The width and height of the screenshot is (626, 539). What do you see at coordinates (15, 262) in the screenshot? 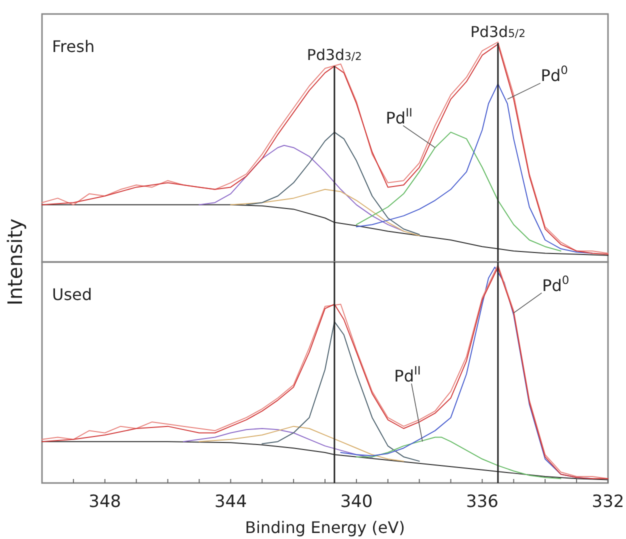
I see `y-axis-title: Intensity` at bounding box center [15, 262].